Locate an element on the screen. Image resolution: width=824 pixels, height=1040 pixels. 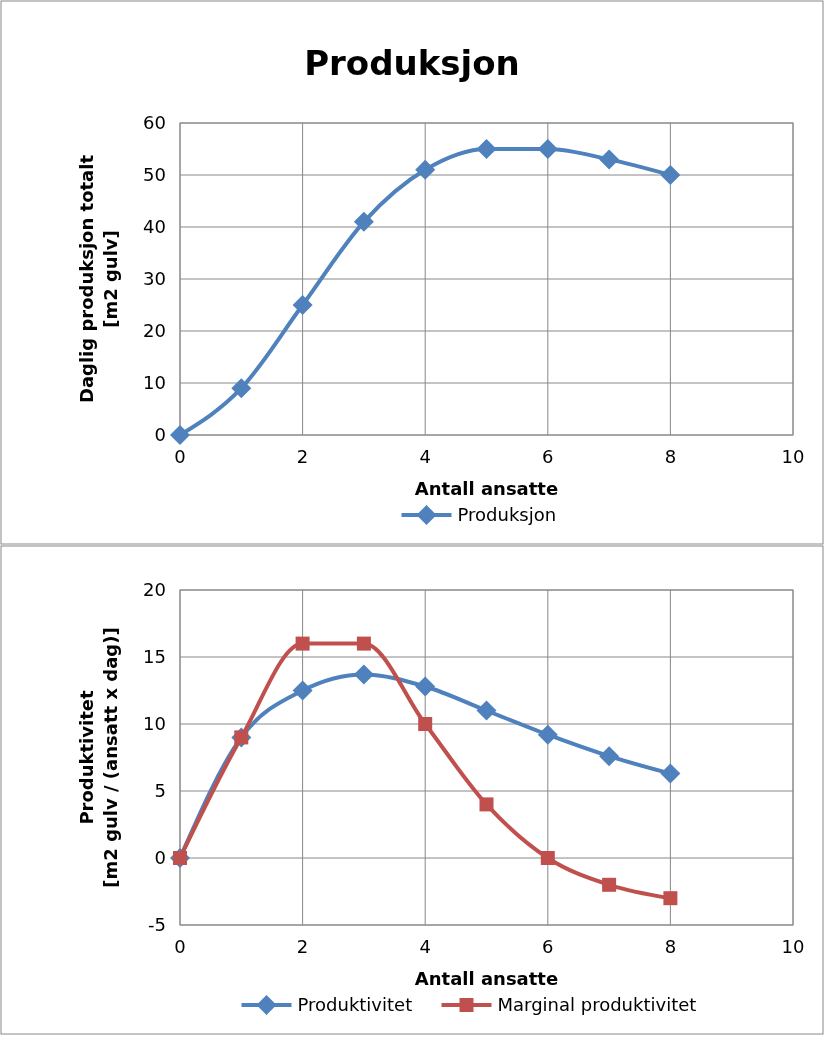
y-tick-label: 50 is located at coordinates (154, 175).